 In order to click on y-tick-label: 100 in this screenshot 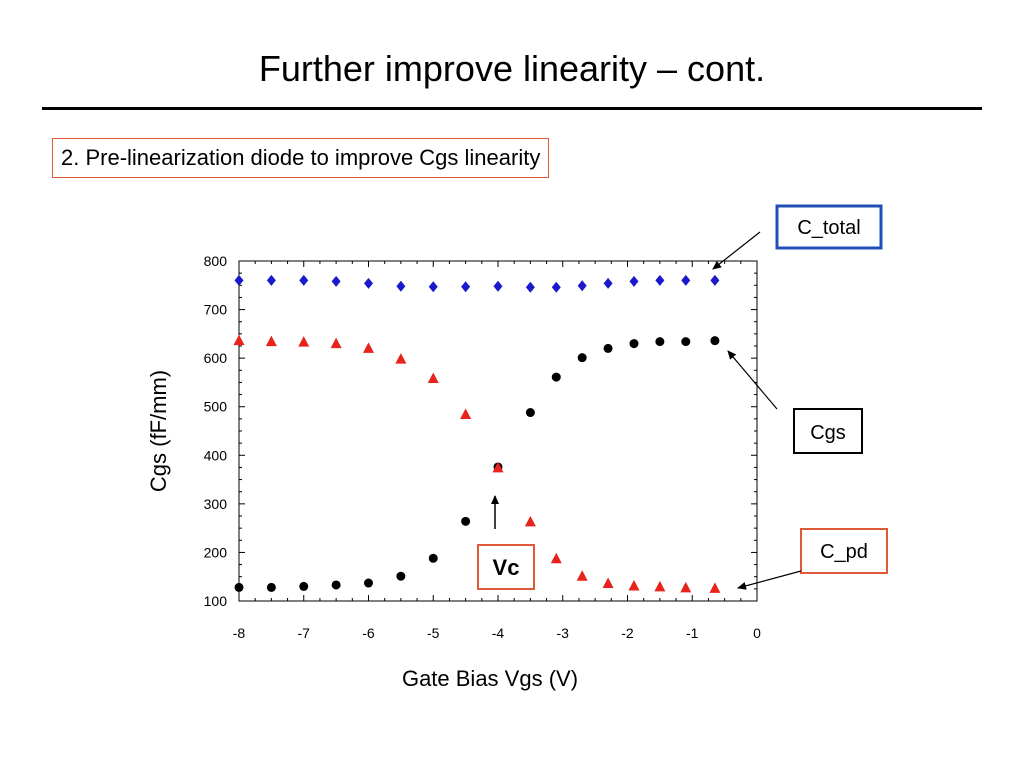, I will do `click(216, 601)`.